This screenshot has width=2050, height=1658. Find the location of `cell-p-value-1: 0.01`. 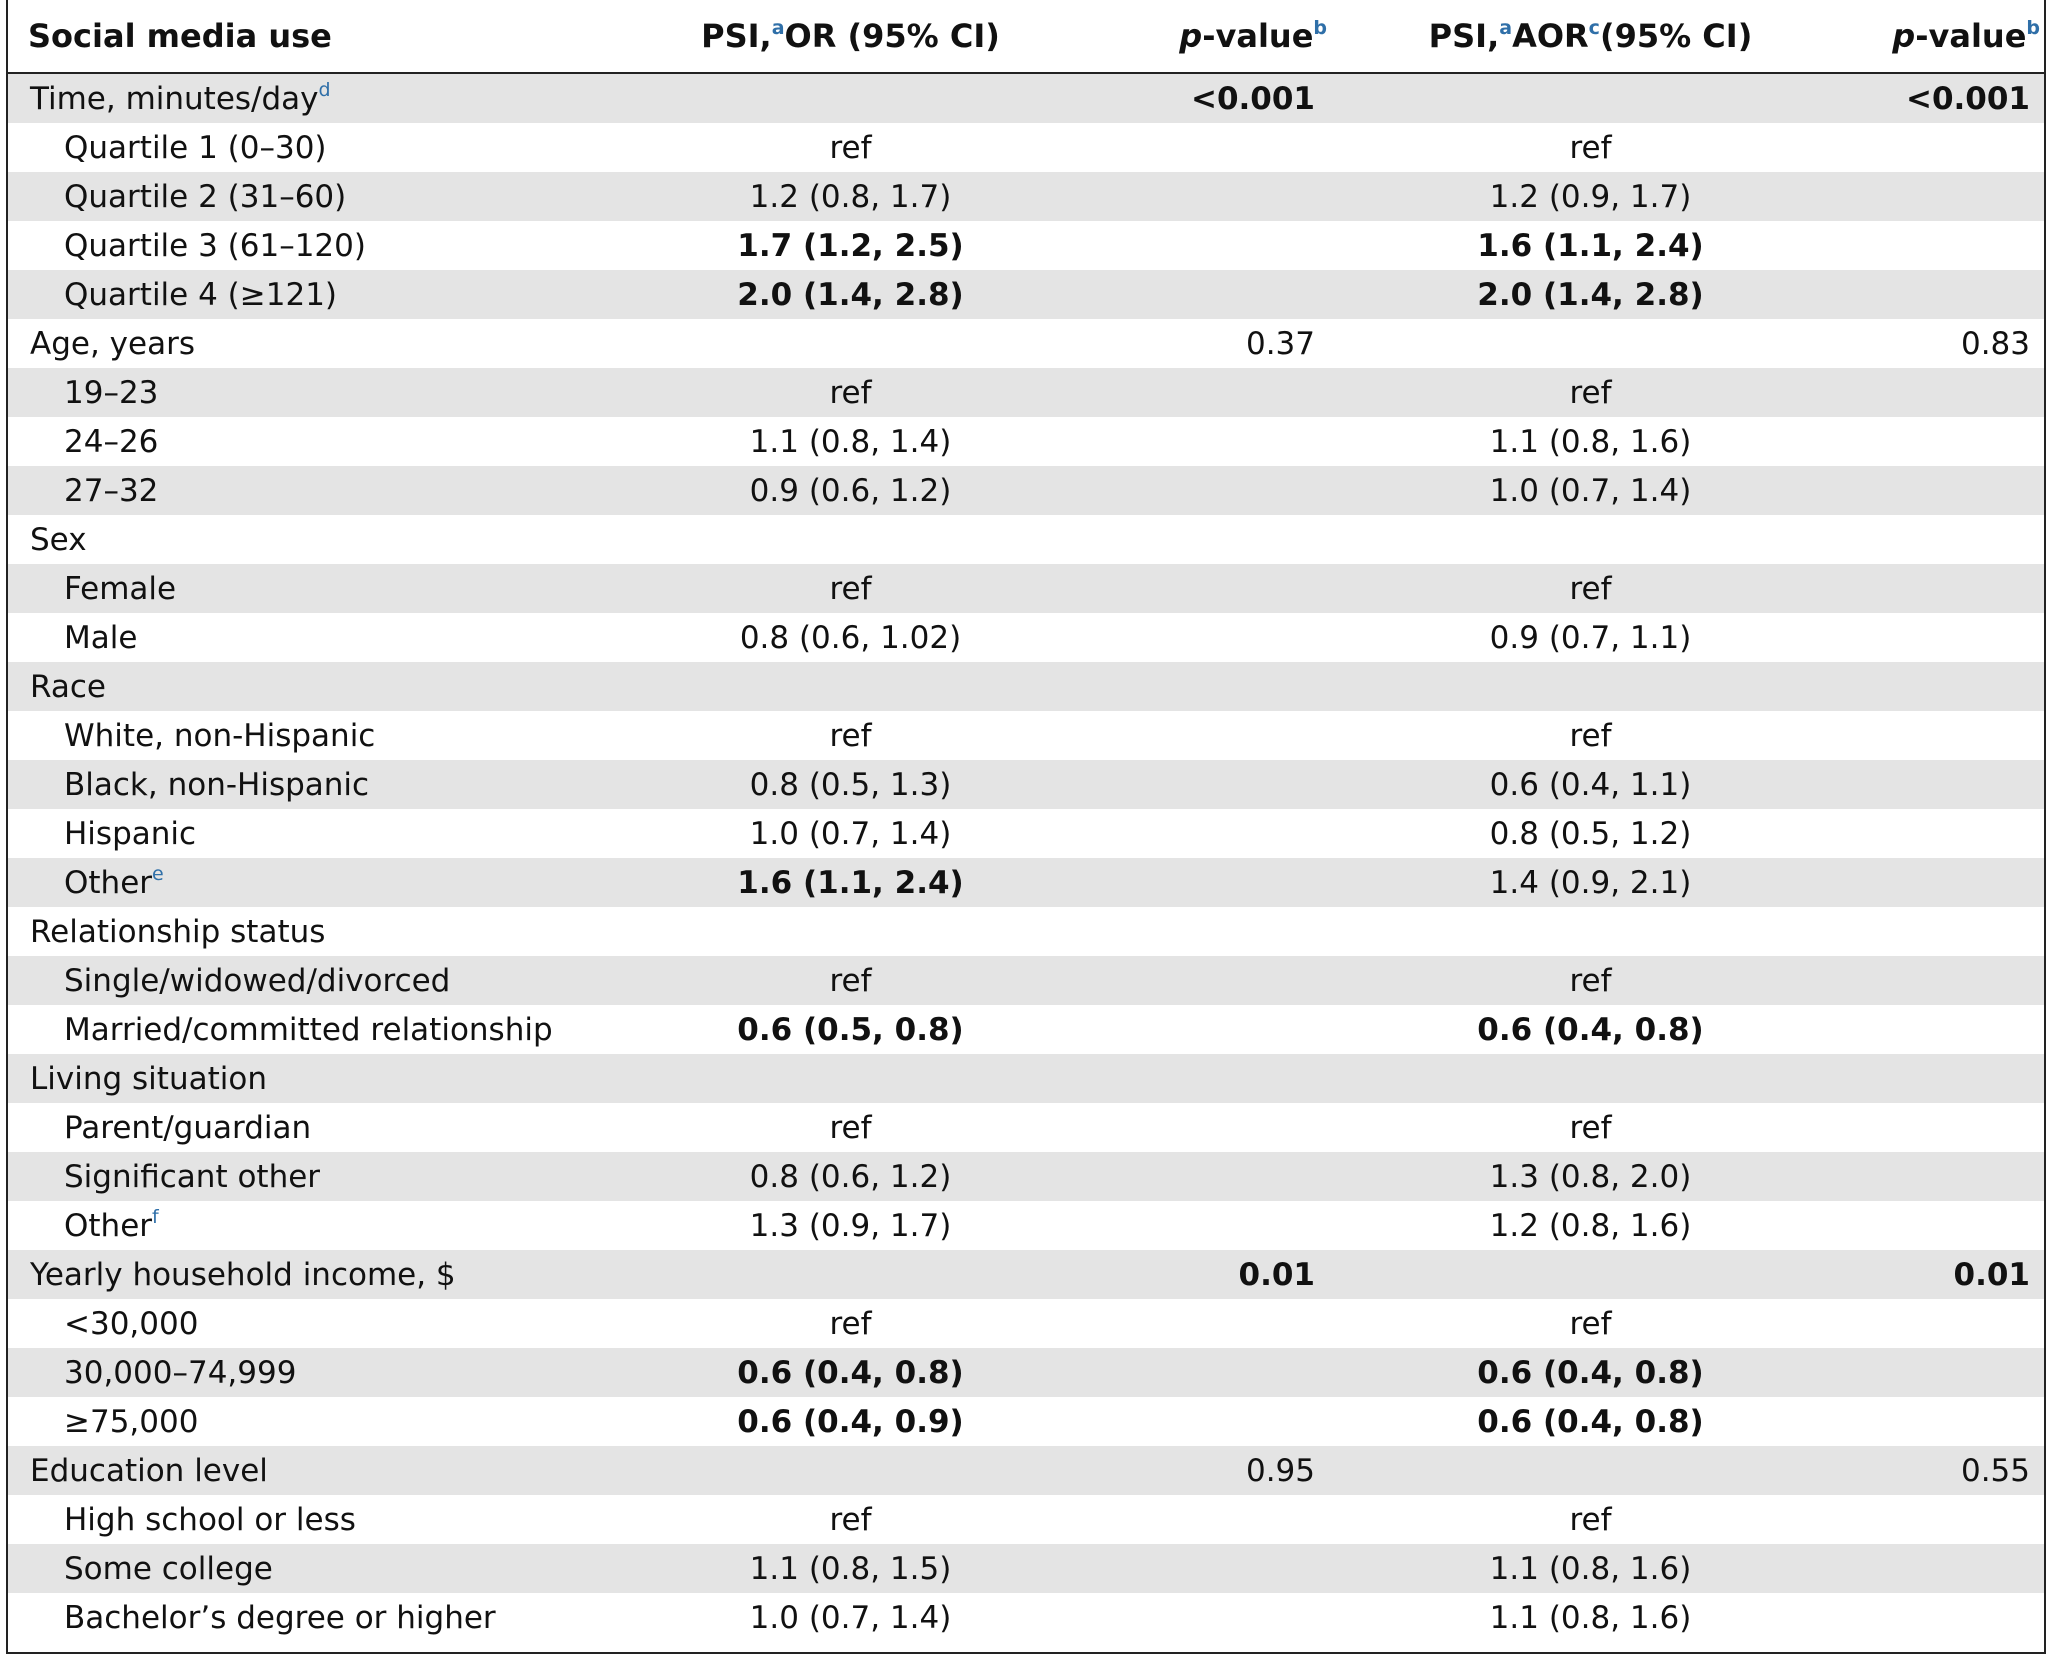

cell-p-value-1: 0.01 is located at coordinates (1218, 1274).